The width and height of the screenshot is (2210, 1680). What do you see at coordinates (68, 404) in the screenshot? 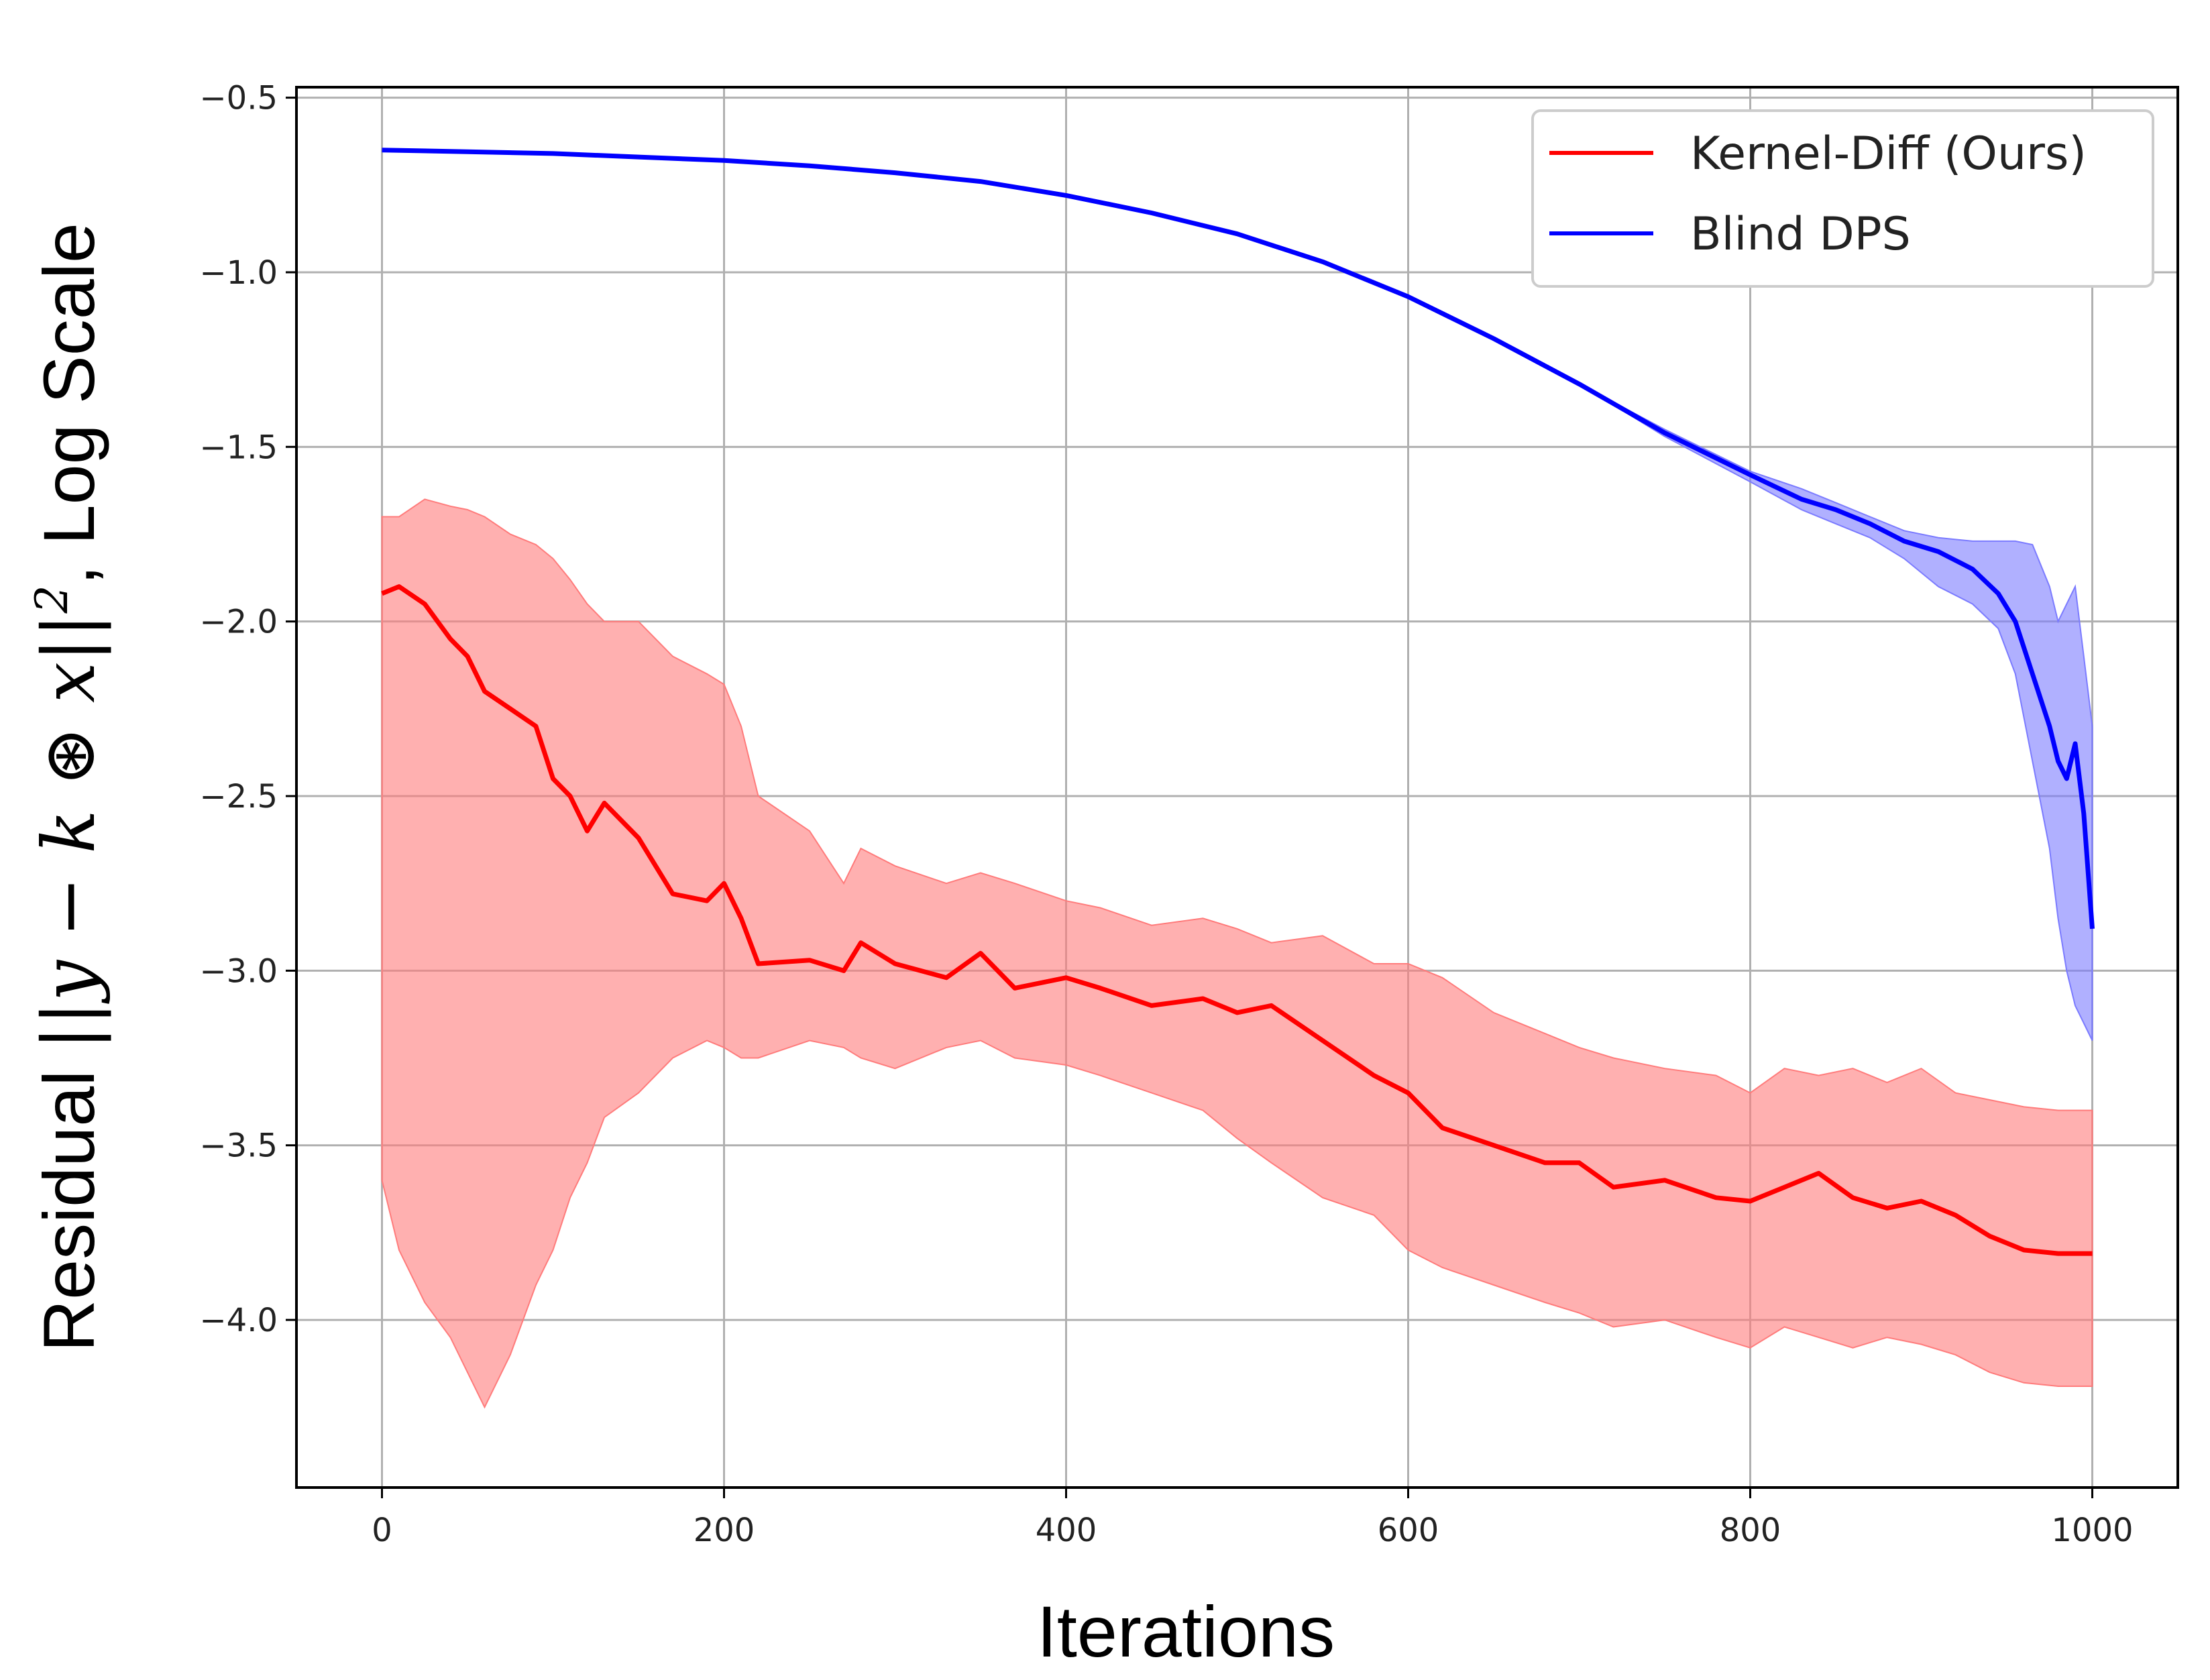
I see `y-axis-title-suffix: , Log Scale` at bounding box center [68, 404].